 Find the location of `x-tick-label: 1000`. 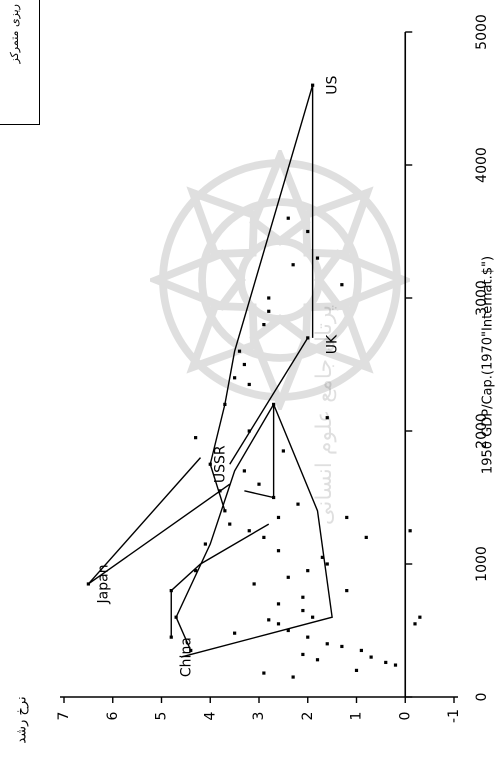

x-tick-label: 1000 is located at coordinates (482, 564).